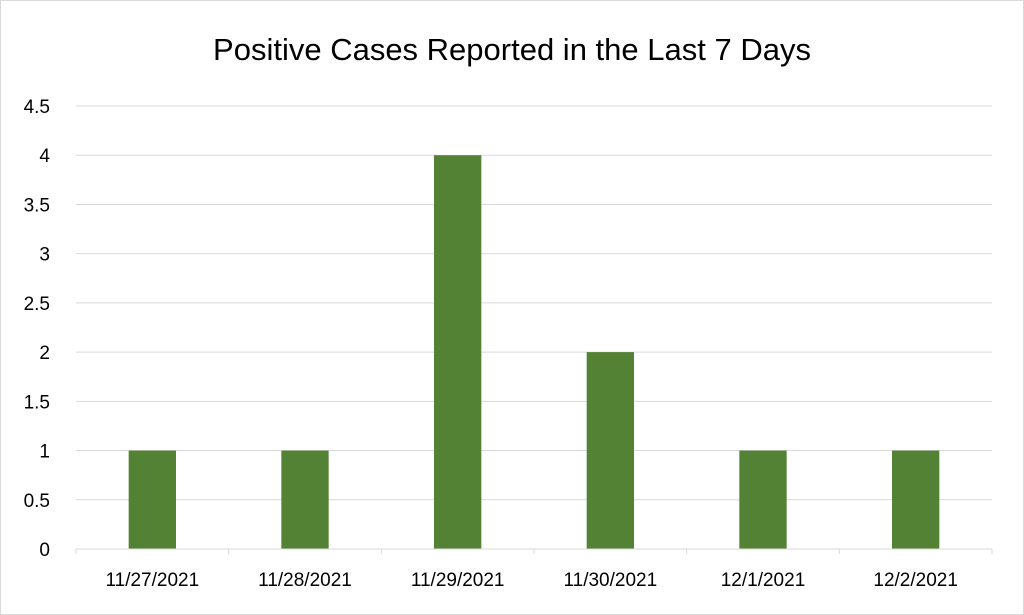  I want to click on x-tick-label: 12/2/2021, so click(915, 580).